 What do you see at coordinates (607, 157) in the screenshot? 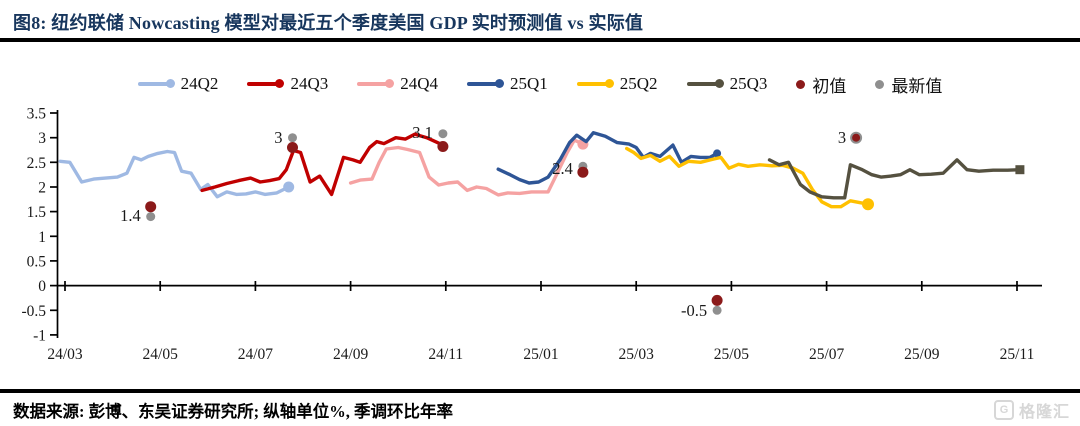
I see `series-25Q1-line` at bounding box center [607, 157].